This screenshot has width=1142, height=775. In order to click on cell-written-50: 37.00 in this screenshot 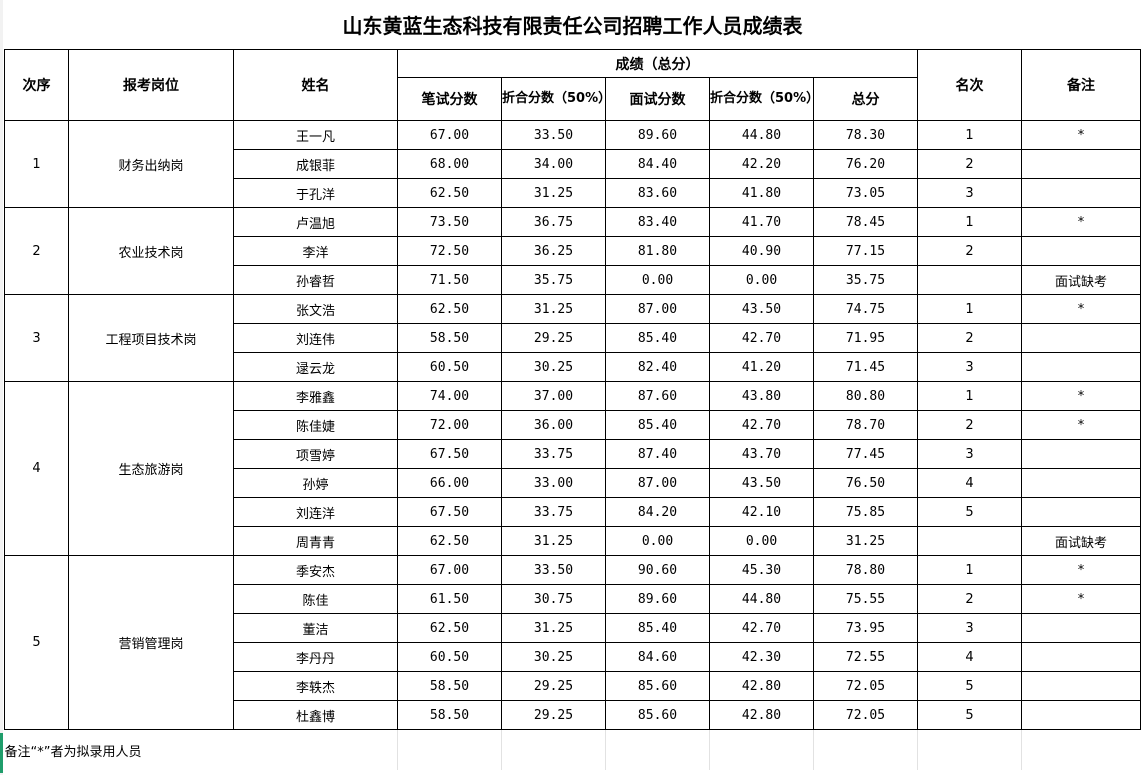, I will do `click(553, 396)`.